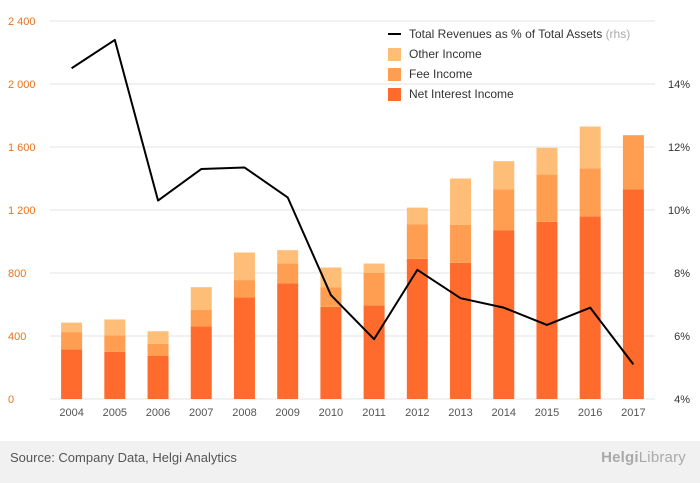 Image resolution: width=700 pixels, height=483 pixels. What do you see at coordinates (331, 413) in the screenshot?
I see `x-tick-label: 2010` at bounding box center [331, 413].